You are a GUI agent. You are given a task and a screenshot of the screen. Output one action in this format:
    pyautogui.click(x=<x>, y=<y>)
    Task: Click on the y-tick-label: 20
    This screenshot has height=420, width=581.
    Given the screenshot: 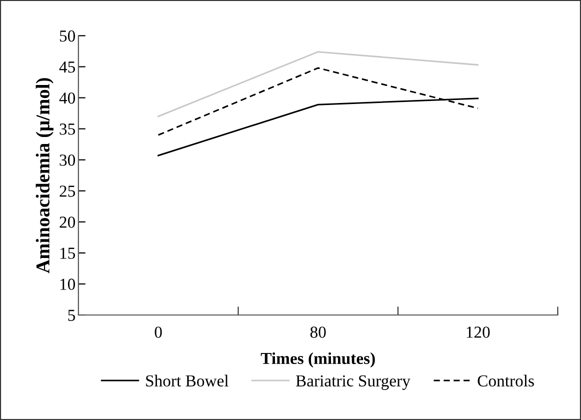 What is the action you would take?
    pyautogui.click(x=68, y=222)
    